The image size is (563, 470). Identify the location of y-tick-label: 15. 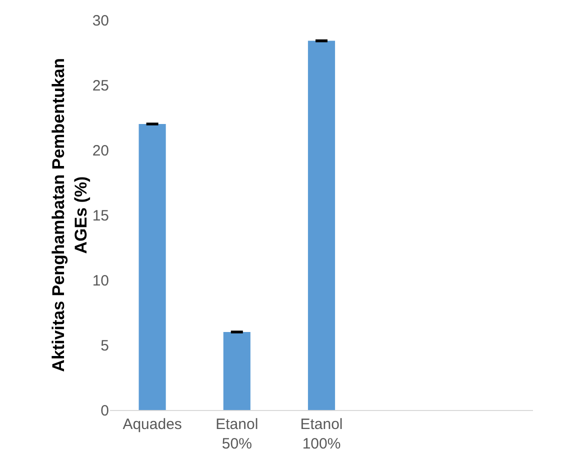
(100, 215).